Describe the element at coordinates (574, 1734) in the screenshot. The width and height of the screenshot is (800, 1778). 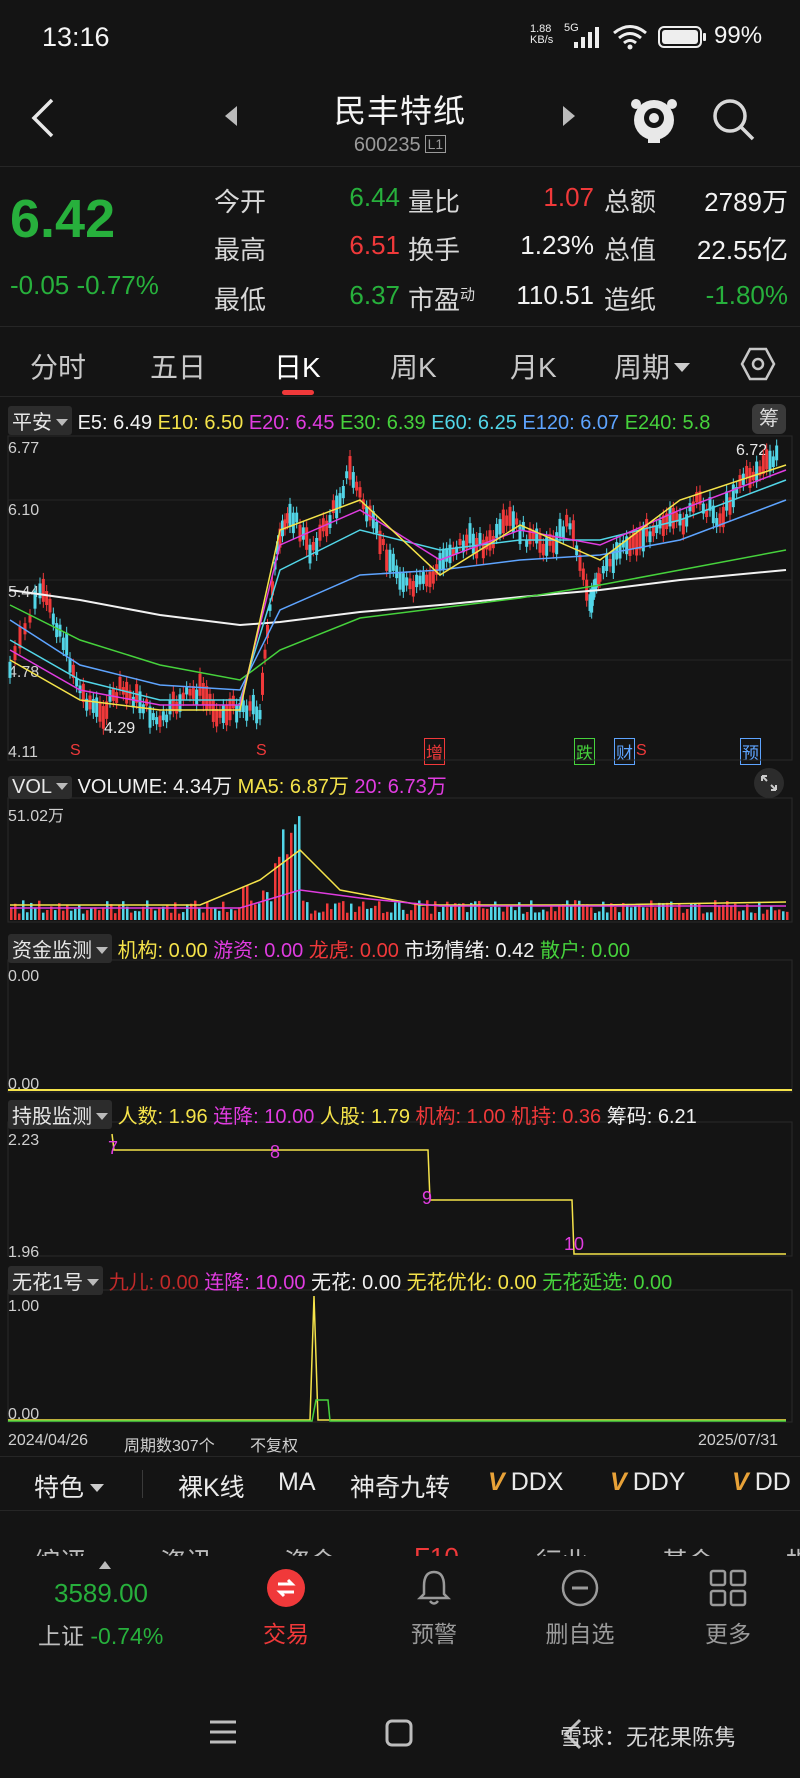
I see `back-icon` at that location.